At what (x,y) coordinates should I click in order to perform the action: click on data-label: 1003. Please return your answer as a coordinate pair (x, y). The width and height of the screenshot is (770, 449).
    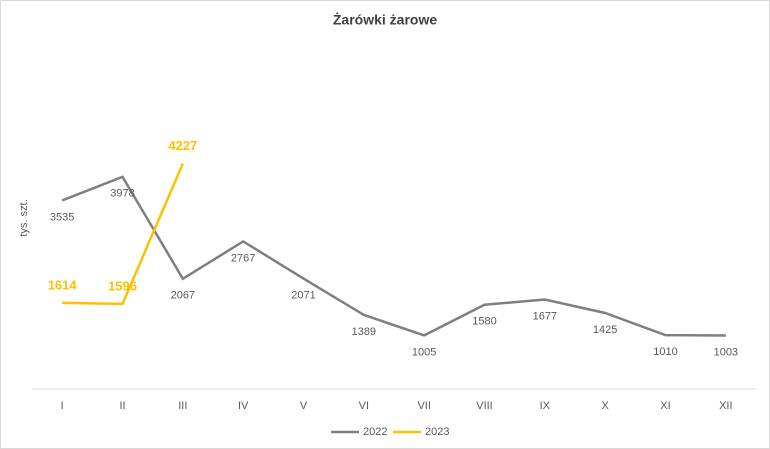
    Looking at the image, I should click on (726, 352).